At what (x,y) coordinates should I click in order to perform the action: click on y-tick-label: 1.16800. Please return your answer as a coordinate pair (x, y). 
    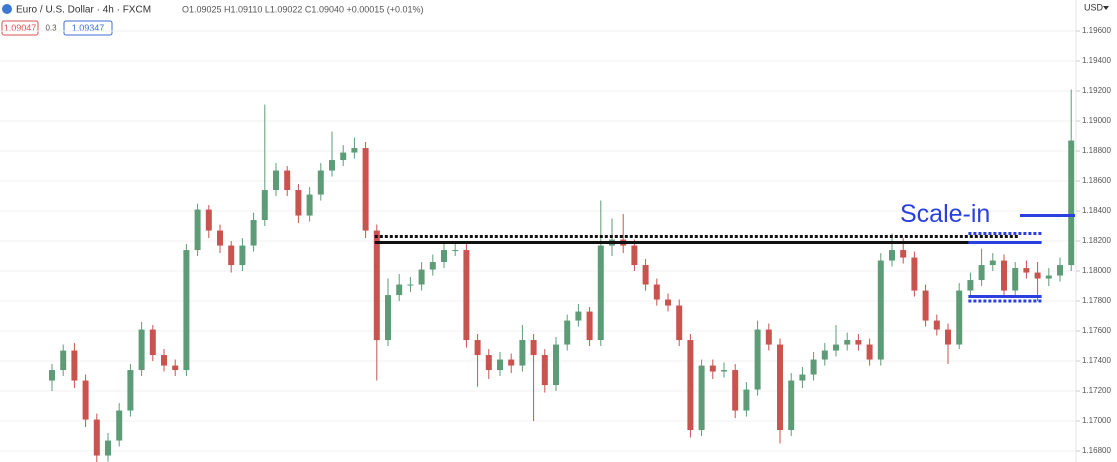
    Looking at the image, I should click on (1096, 450).